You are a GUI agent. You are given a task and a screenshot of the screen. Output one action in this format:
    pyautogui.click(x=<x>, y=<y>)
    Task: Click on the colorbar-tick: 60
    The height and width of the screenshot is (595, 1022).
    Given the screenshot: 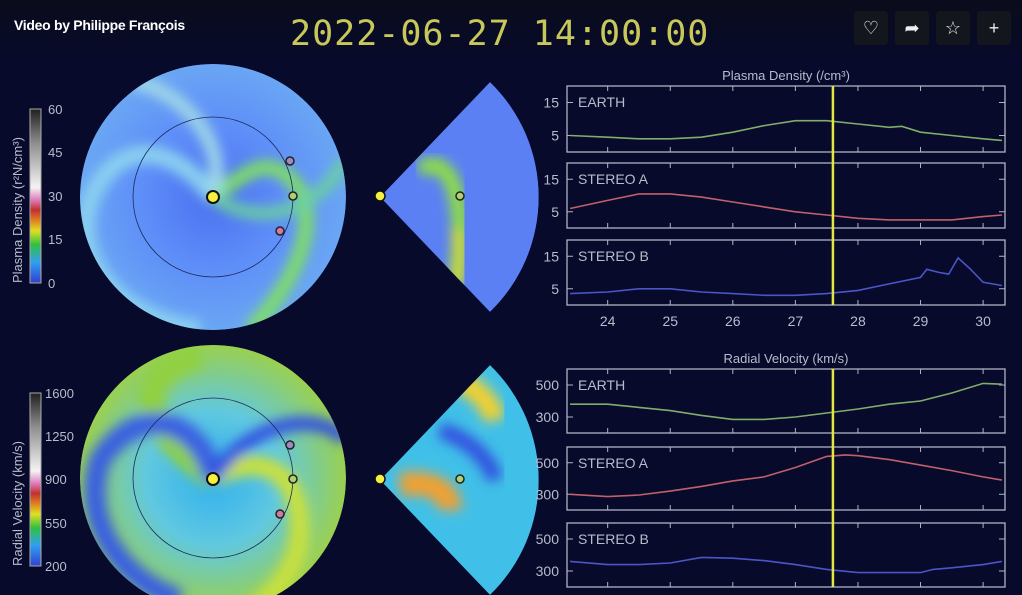 What is the action you would take?
    pyautogui.click(x=55, y=109)
    